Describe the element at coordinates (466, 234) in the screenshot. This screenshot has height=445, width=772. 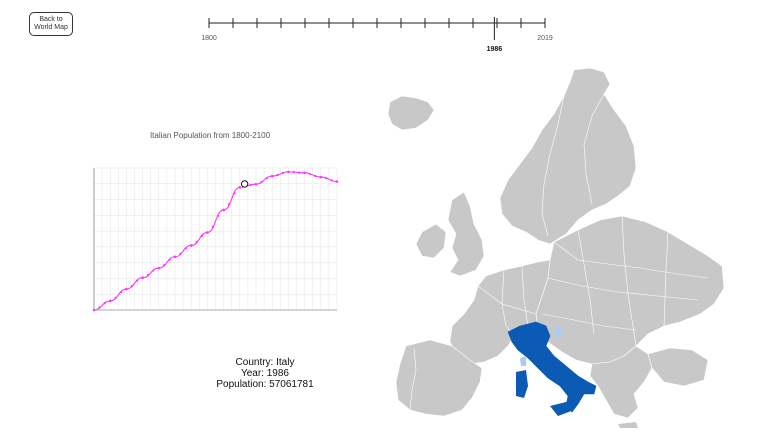
I see `country-united-kingdom` at that location.